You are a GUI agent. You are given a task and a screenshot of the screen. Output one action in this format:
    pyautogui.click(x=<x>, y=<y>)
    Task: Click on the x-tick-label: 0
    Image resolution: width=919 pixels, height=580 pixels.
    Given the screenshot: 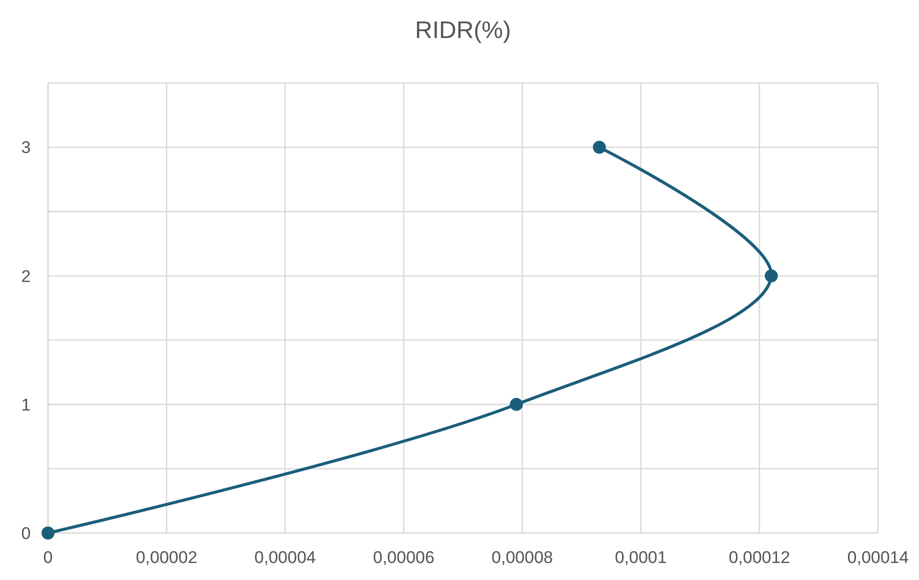 What is the action you would take?
    pyautogui.click(x=48, y=557)
    